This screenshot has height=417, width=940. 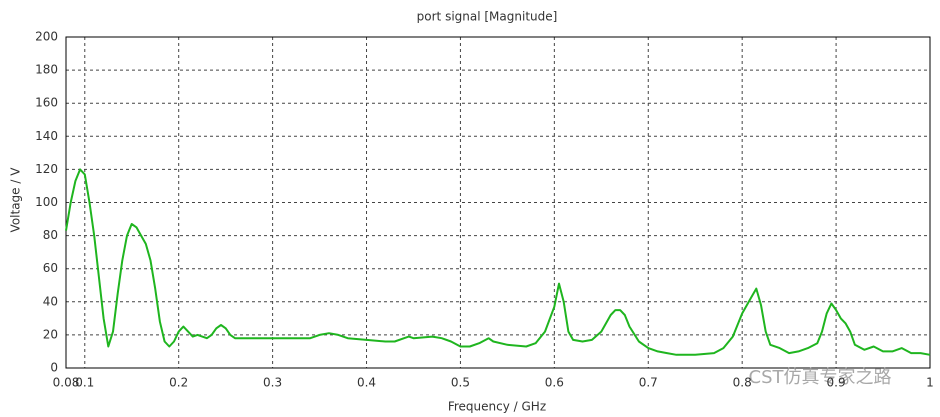 What do you see at coordinates (46, 169) in the screenshot?
I see `y-tick-label: 120` at bounding box center [46, 169].